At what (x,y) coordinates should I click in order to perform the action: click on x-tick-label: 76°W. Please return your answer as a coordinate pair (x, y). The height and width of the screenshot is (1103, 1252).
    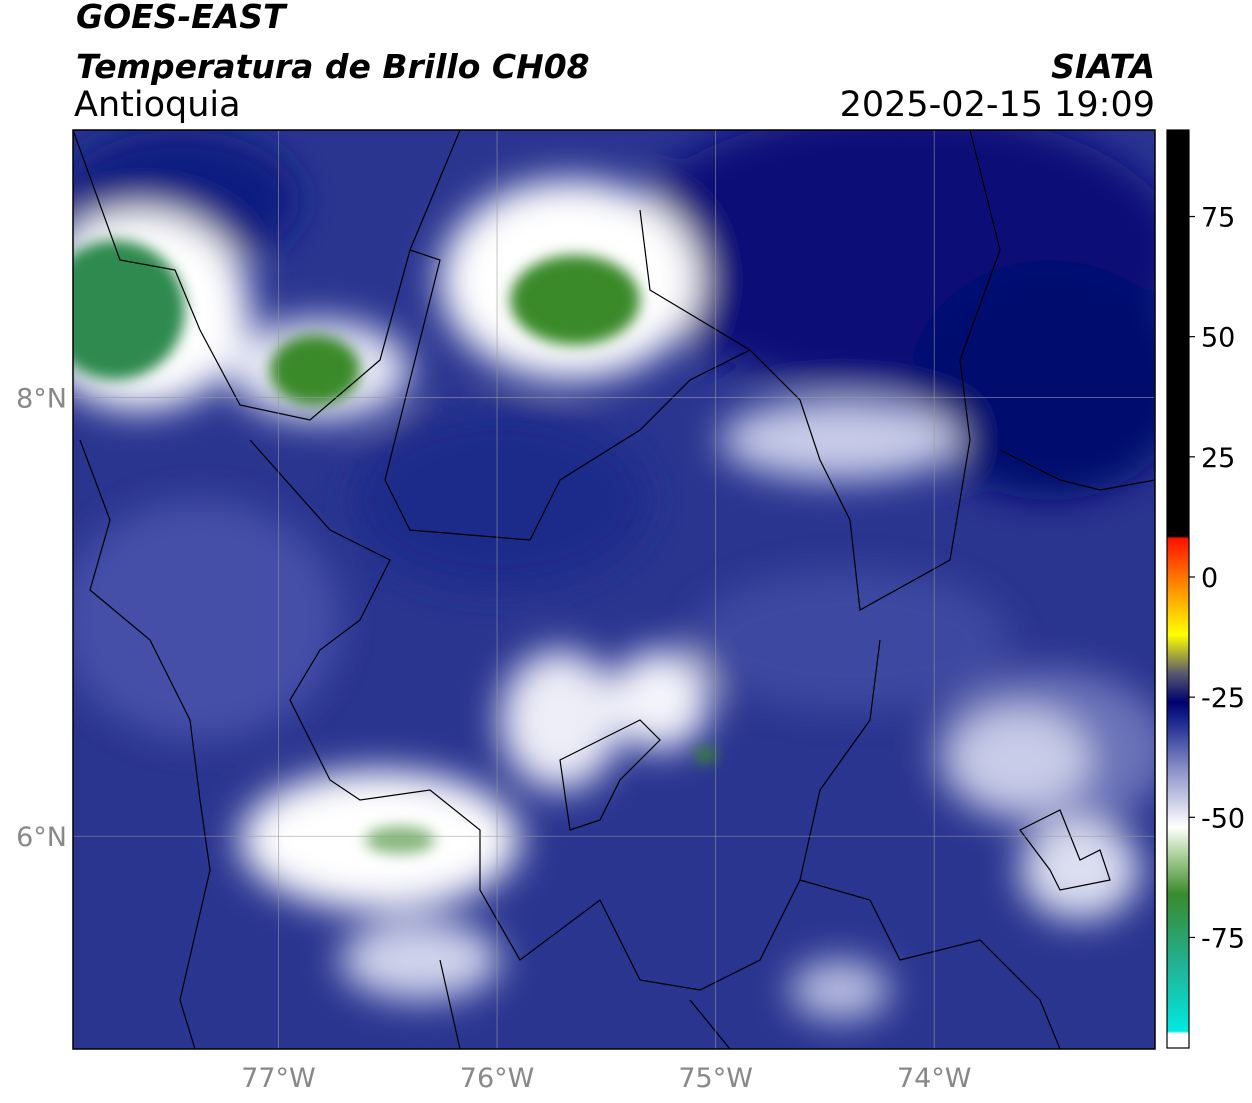
    Looking at the image, I should click on (497, 1078).